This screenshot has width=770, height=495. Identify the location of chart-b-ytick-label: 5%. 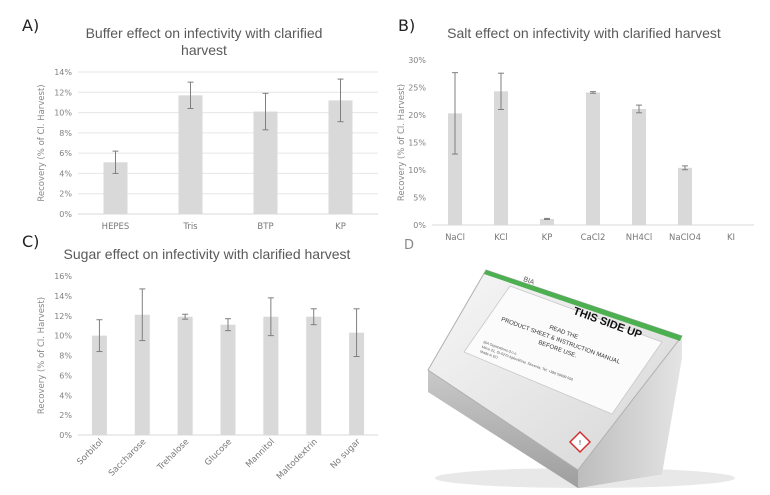
(419, 198).